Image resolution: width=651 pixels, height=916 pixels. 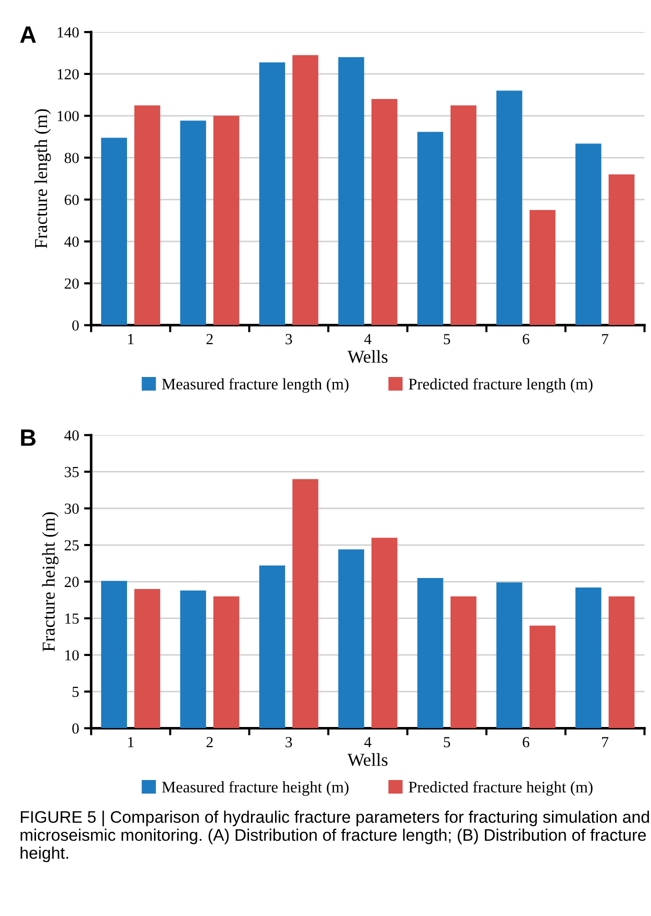 I want to click on y-tick-label: 35, so click(x=71, y=472).